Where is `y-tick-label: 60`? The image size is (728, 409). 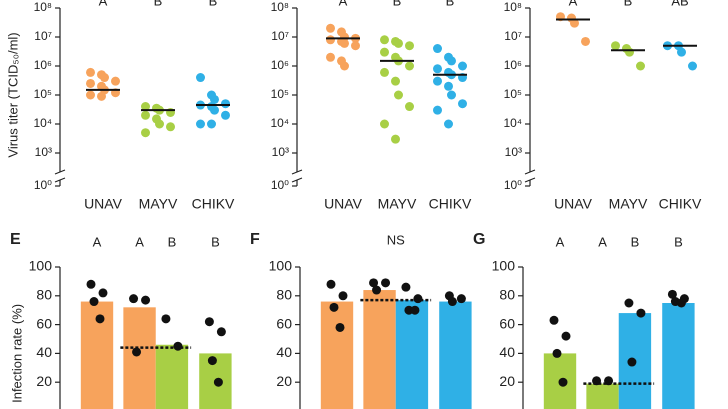
y-tick-label: 60 is located at coordinates (44, 323).